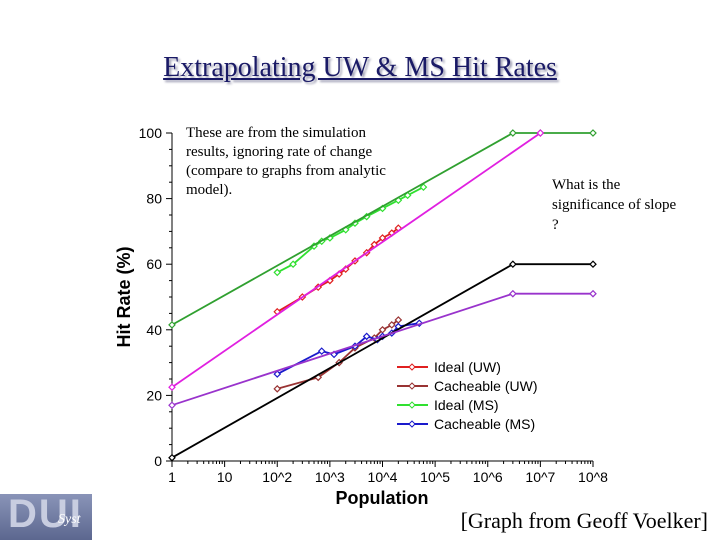 This screenshot has height=540, width=720. Describe the element at coordinates (485, 386) in the screenshot. I see `legend-label: Cacheable (UW)` at that location.